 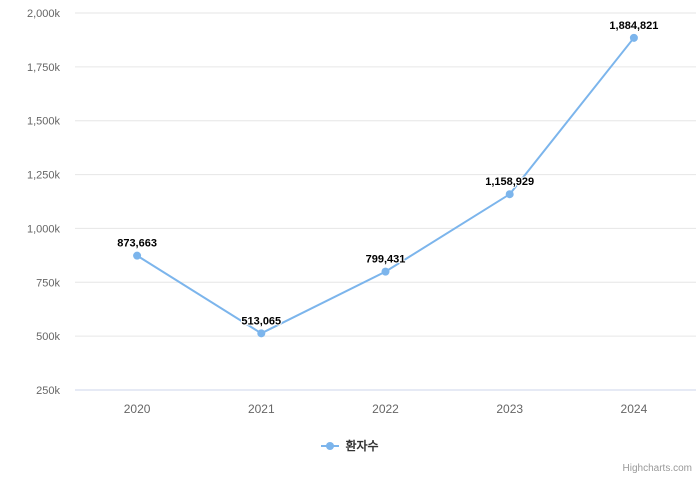 I want to click on x-axis-label: 2020, so click(x=137, y=409).